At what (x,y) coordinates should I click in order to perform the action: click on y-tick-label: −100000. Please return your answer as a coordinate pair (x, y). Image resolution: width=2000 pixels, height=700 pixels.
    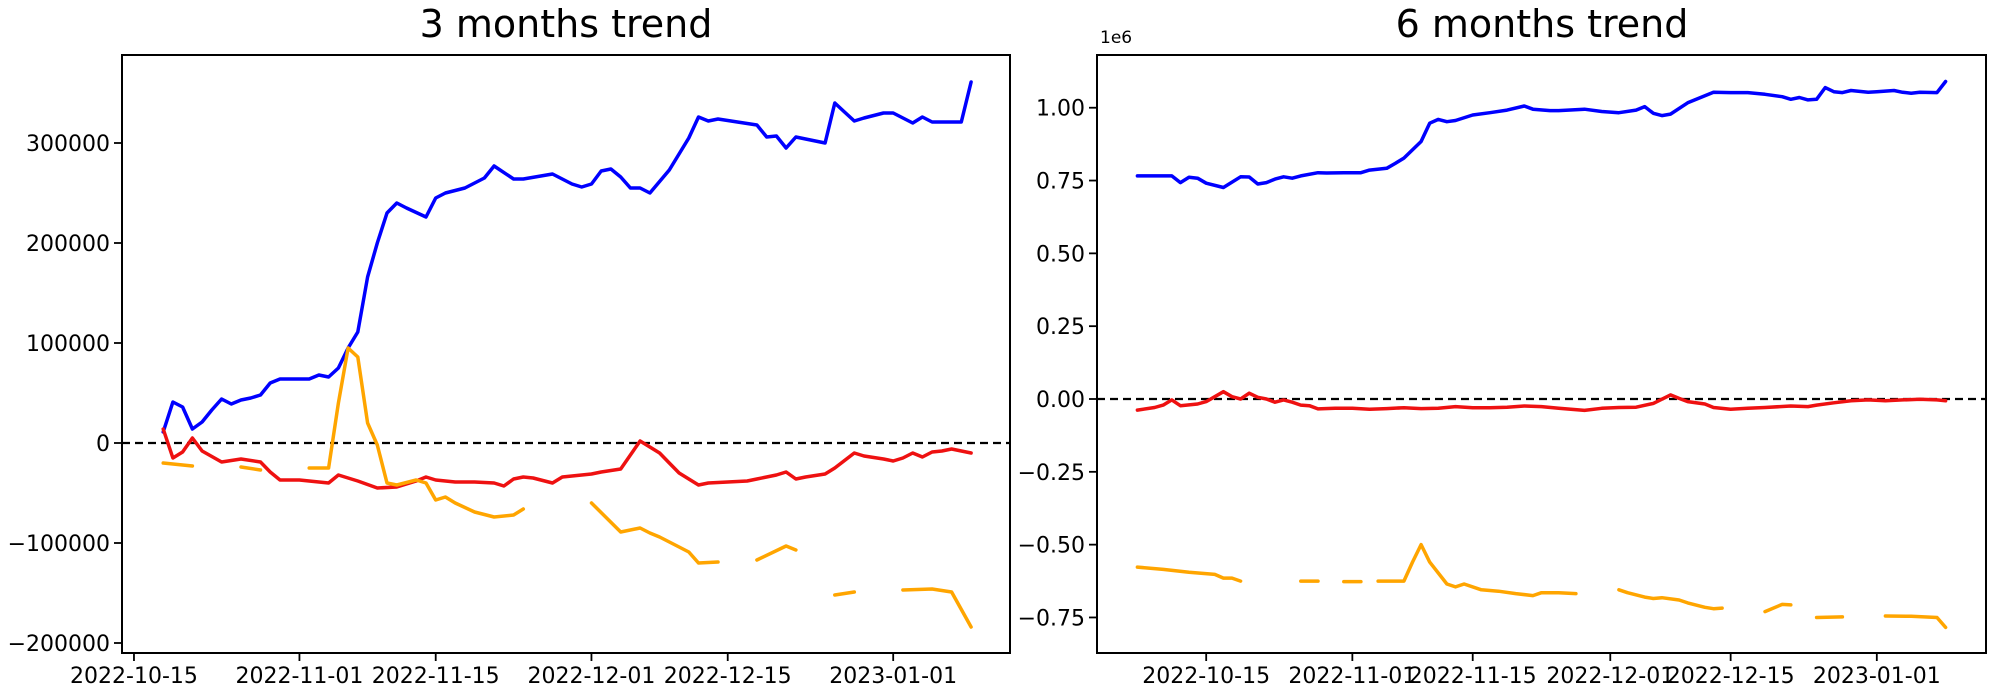
    Looking at the image, I should click on (59, 544).